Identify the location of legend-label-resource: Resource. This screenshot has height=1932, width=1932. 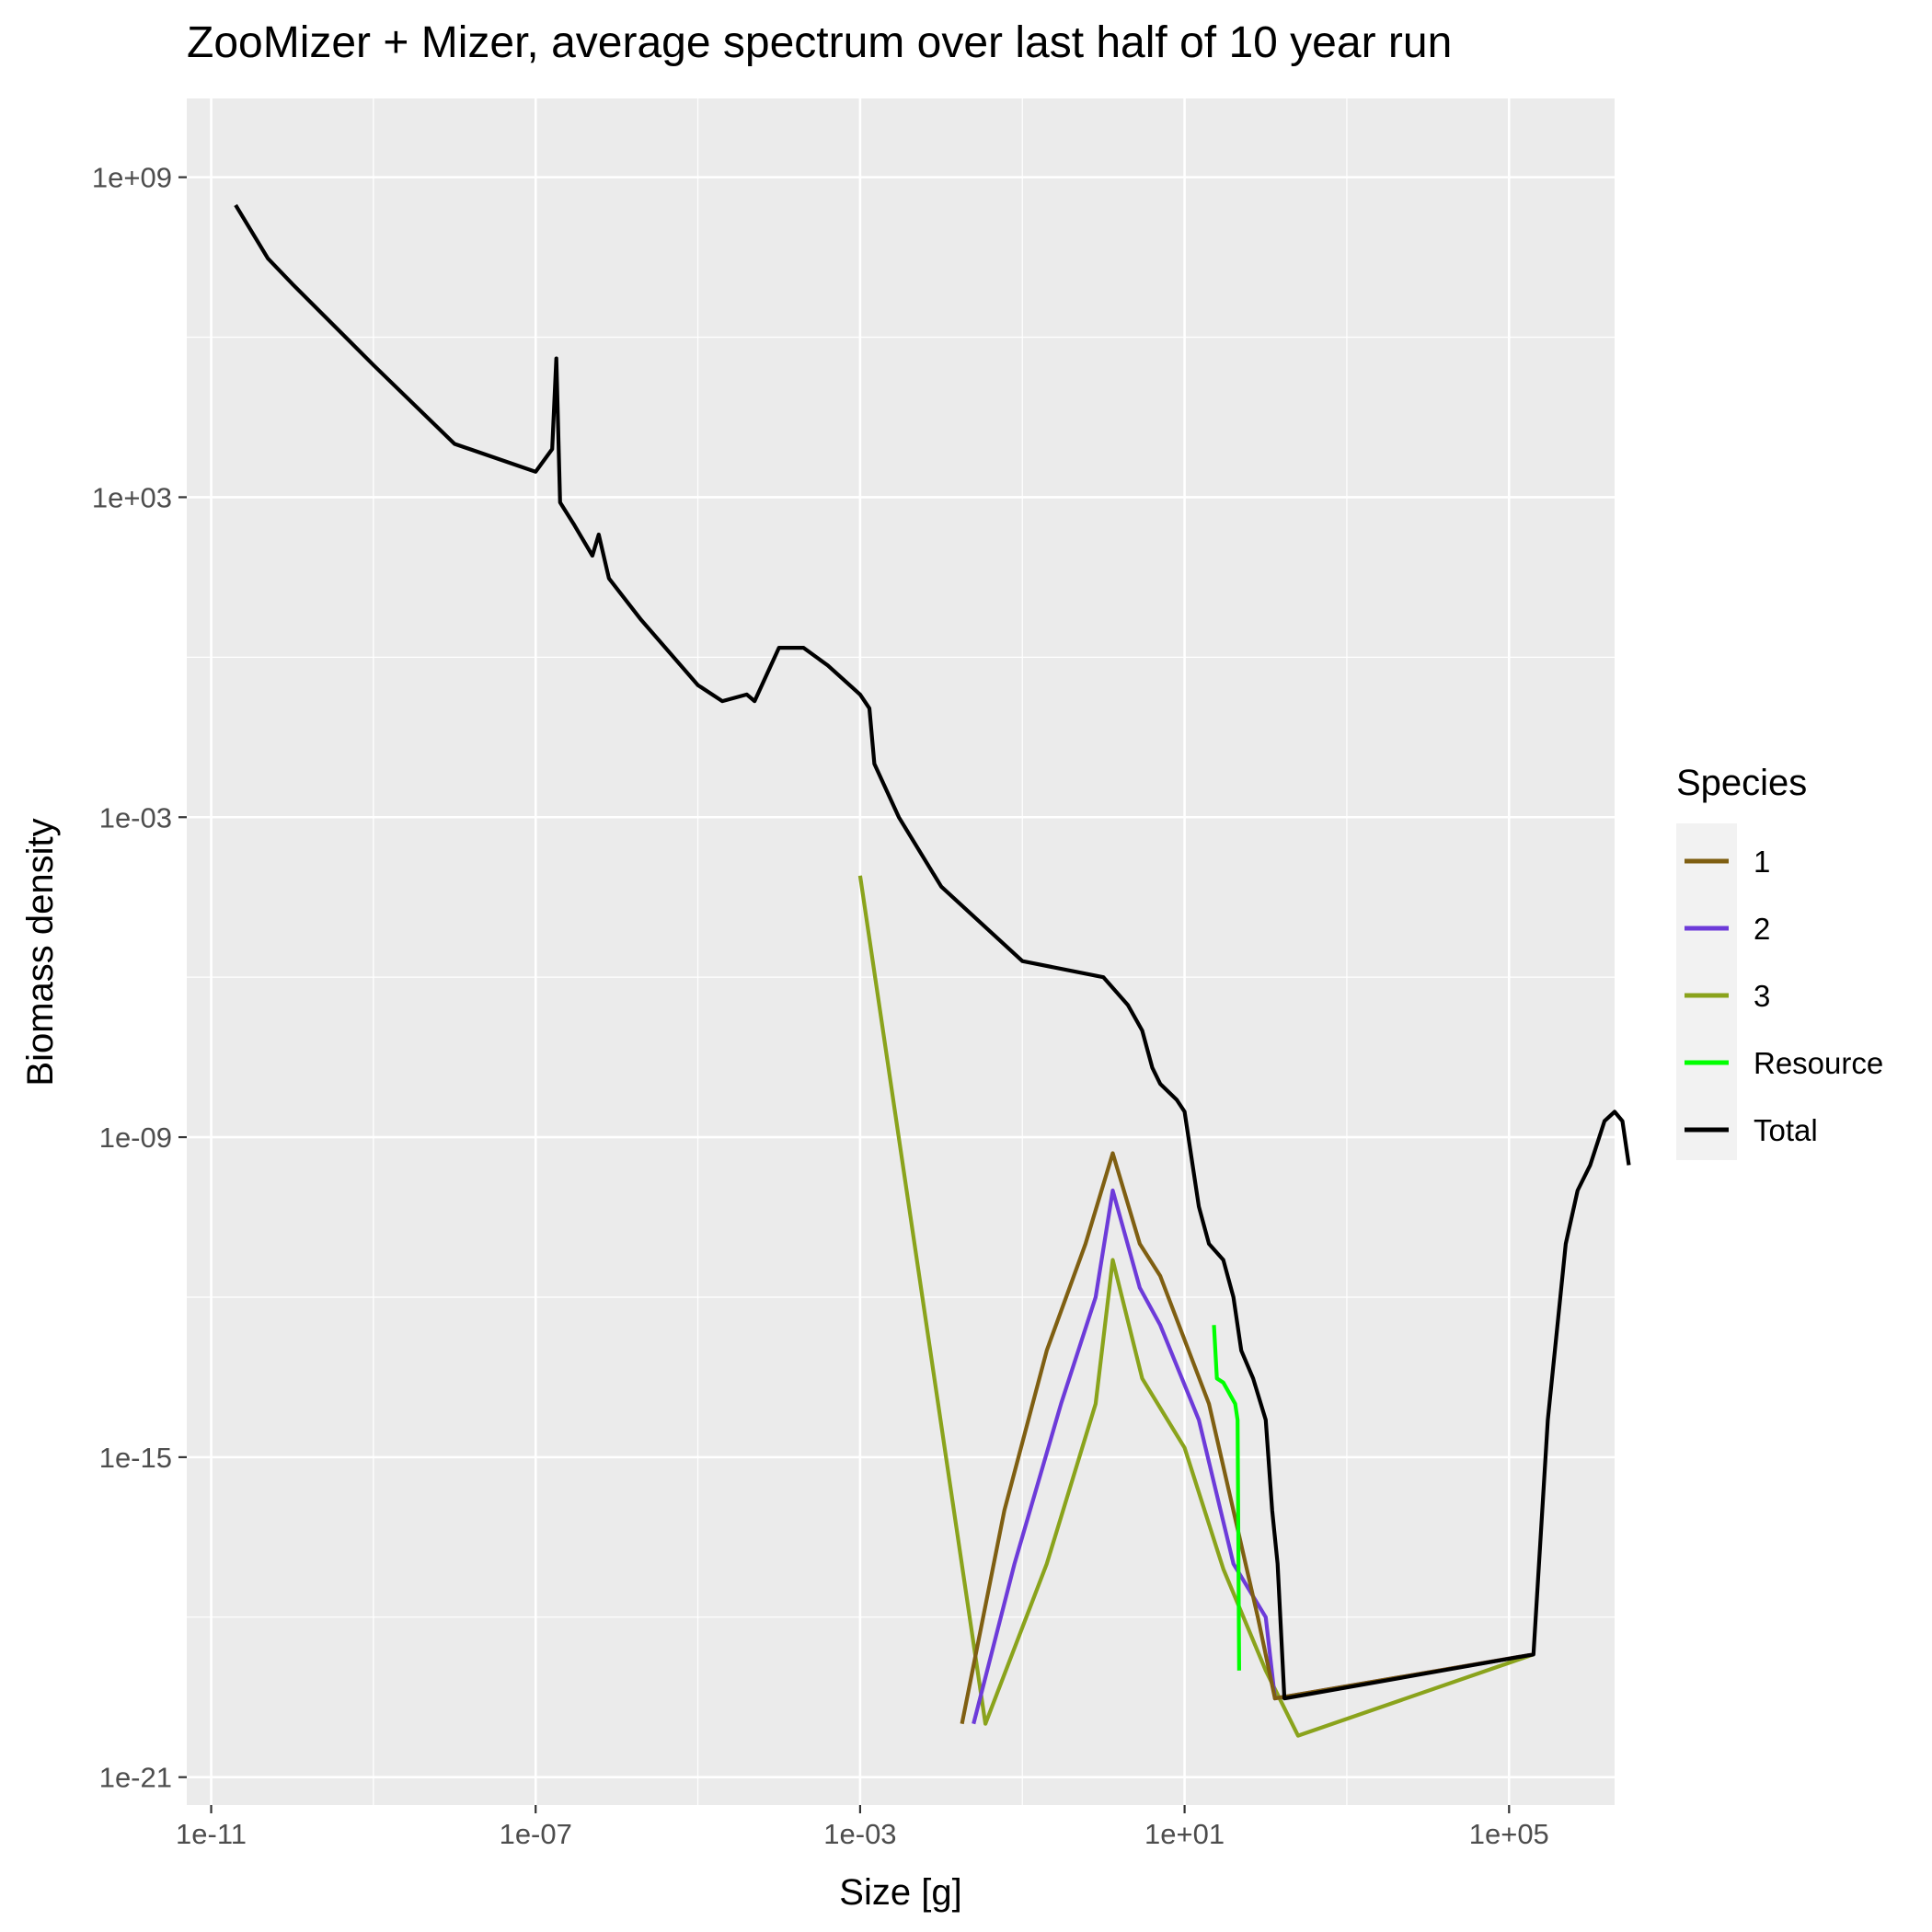
(1818, 1063).